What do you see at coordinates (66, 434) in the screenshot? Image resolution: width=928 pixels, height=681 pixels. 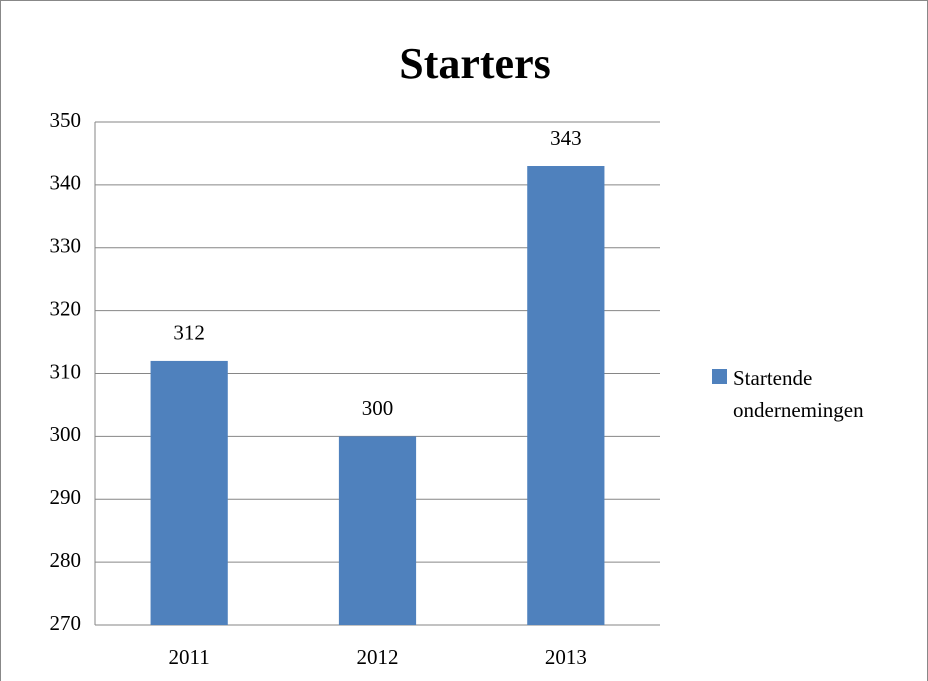 I see `y-tick-label: 300` at bounding box center [66, 434].